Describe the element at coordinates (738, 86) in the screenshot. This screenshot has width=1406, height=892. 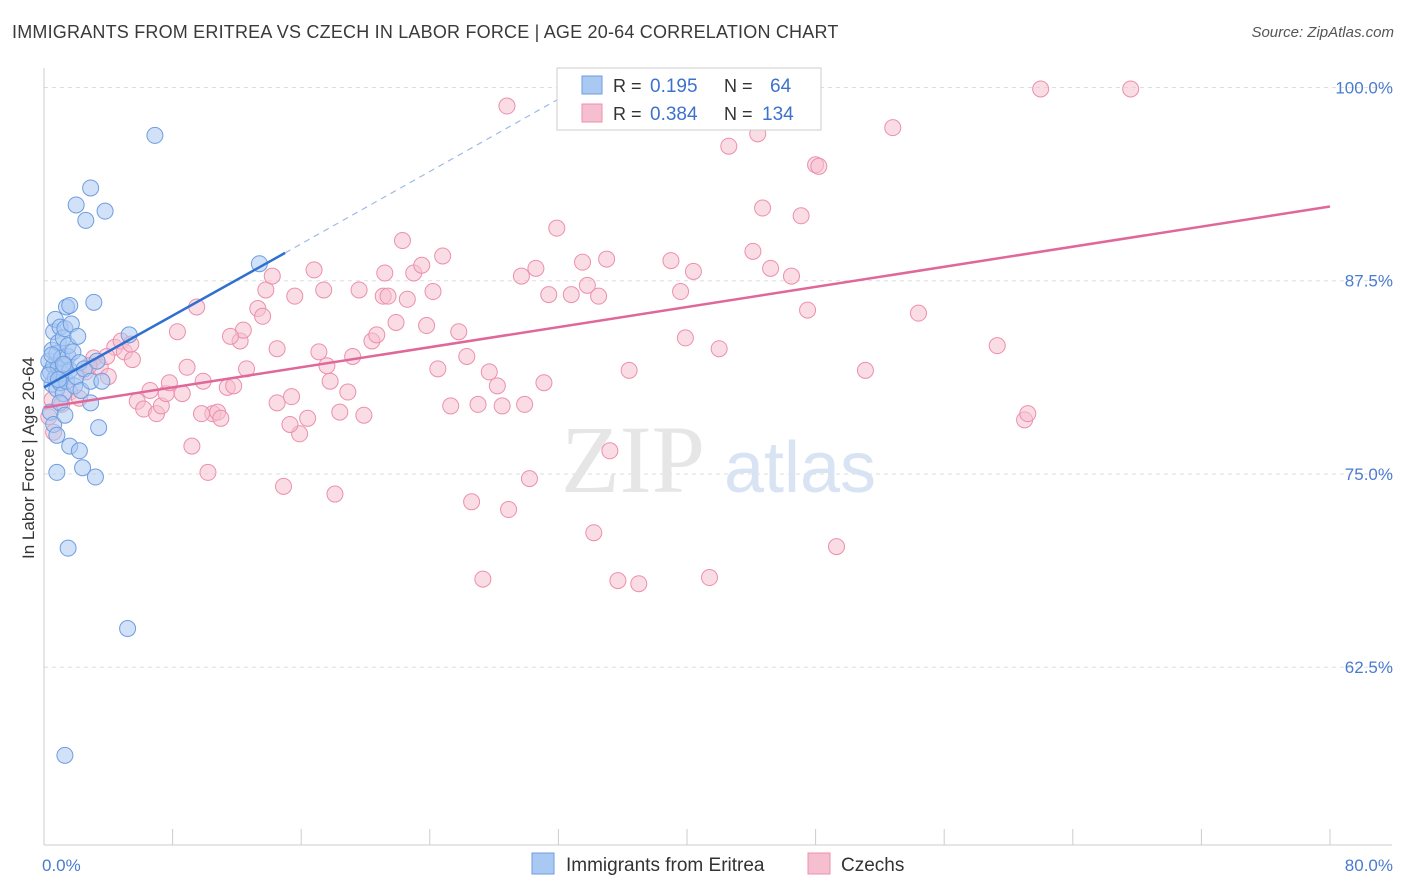
I see `legend-n-label-1: N =` at that location.